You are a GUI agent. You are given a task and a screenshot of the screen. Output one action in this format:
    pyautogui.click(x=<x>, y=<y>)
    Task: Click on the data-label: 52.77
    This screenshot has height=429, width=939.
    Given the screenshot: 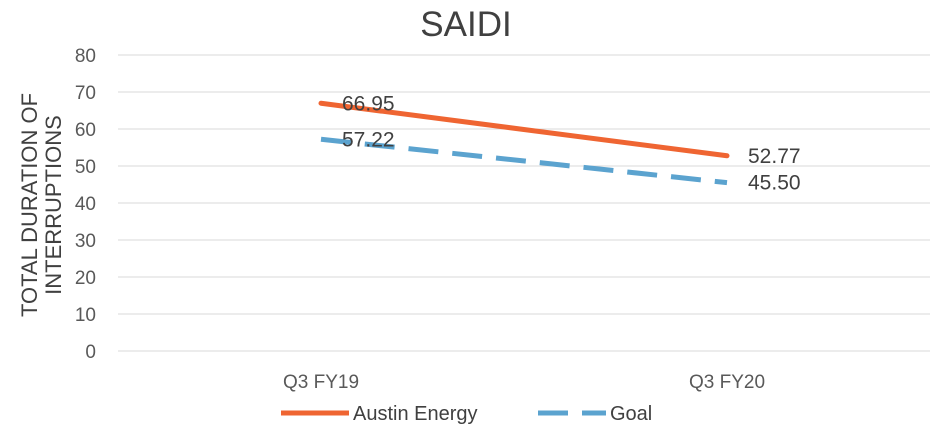 What is the action you would take?
    pyautogui.click(x=774, y=156)
    